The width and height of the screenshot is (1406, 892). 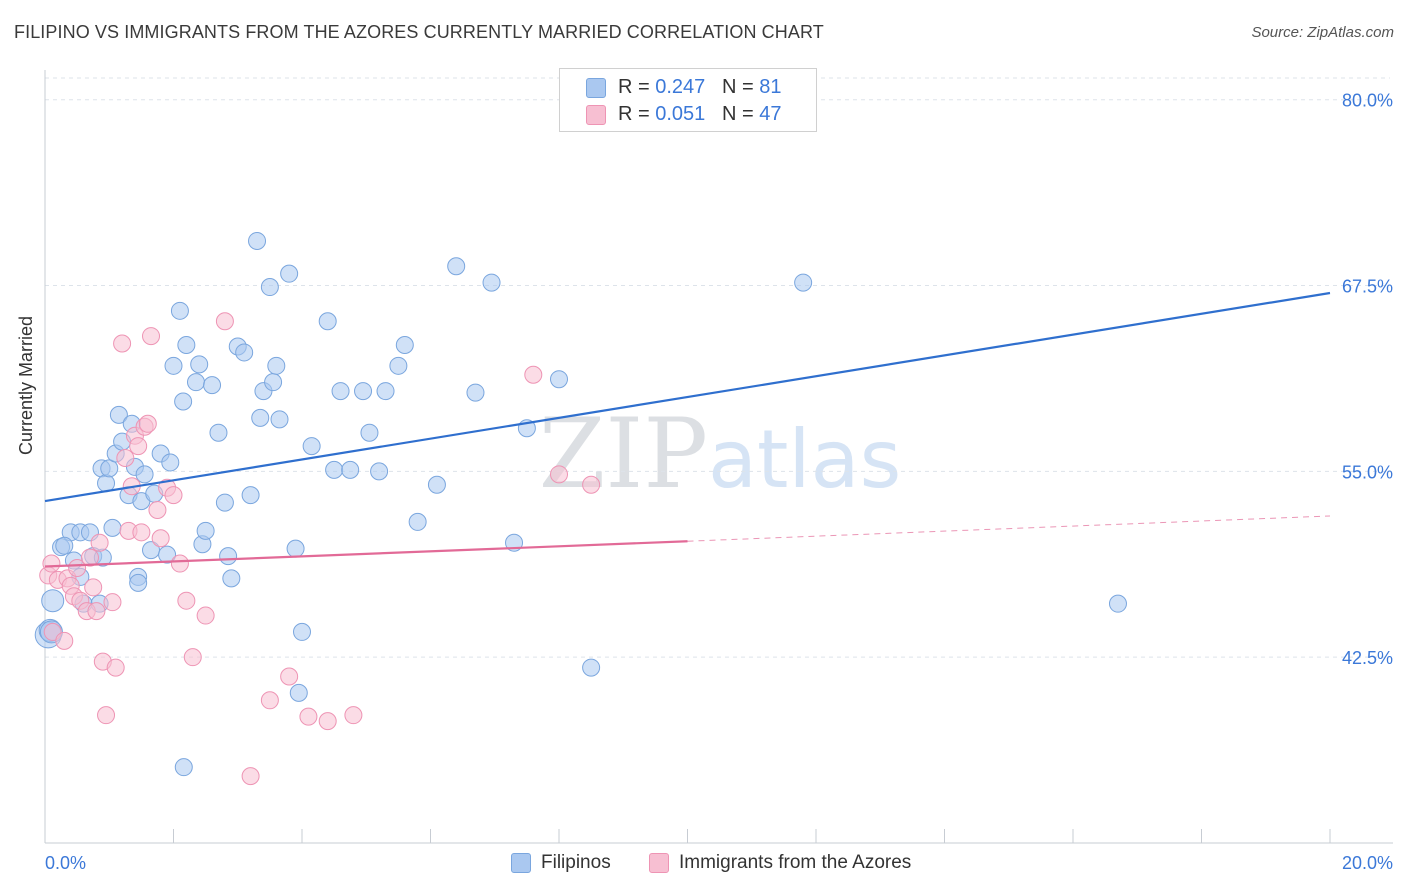 I want to click on series-label-azores: Immigrants from the Azores, so click(x=795, y=862).